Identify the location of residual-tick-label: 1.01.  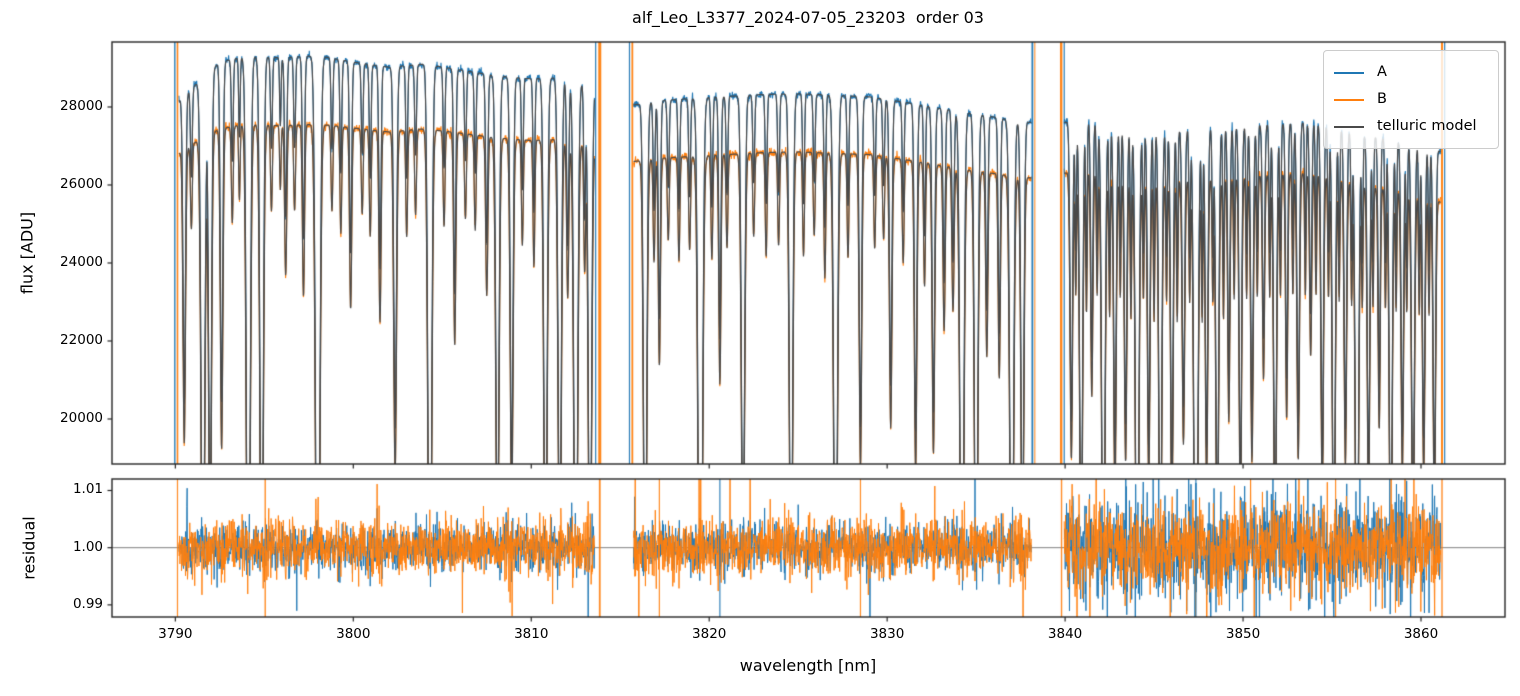
(87, 489).